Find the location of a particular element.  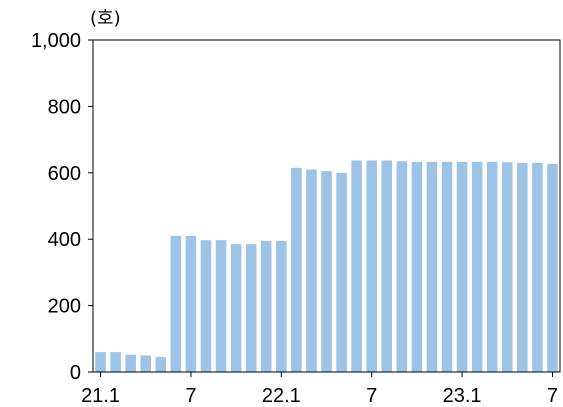

y-tick-label: 600 is located at coordinates (64, 174).